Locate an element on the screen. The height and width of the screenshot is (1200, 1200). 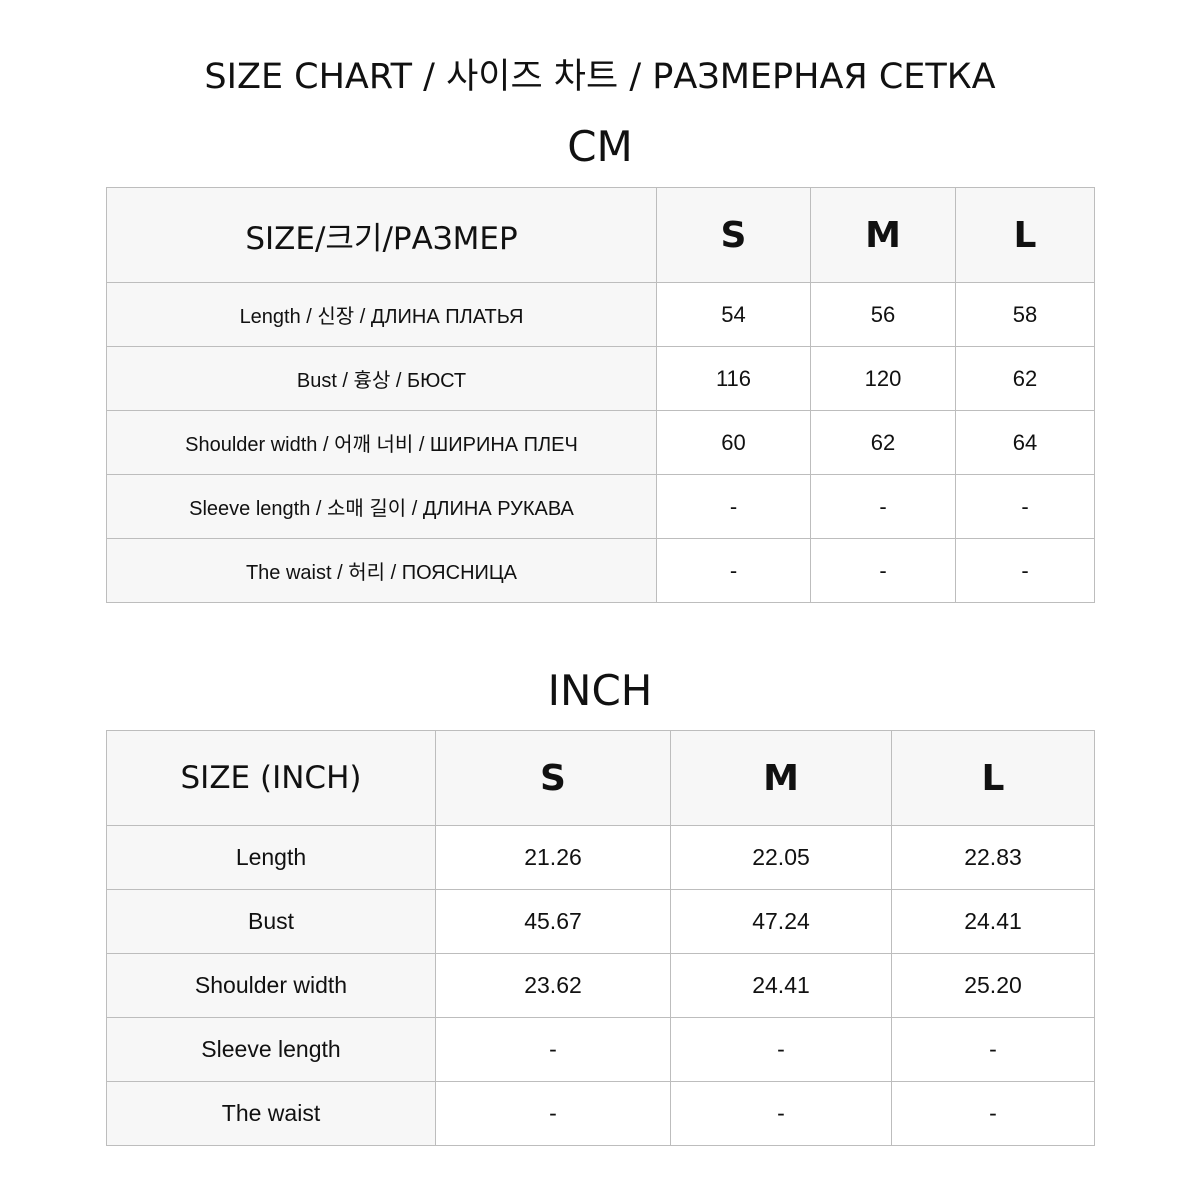
value-cell-s: 21.26 is located at coordinates (553, 857).